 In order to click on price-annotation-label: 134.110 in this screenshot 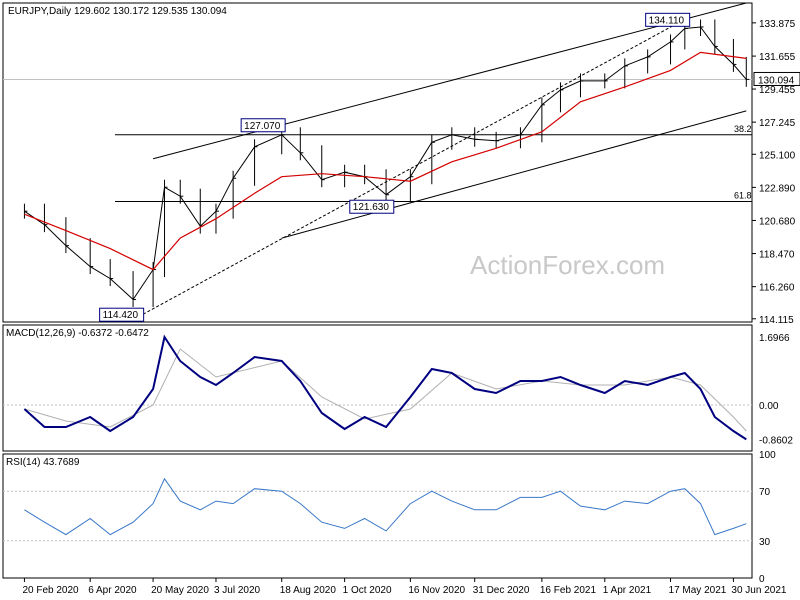, I will do `click(667, 20)`.